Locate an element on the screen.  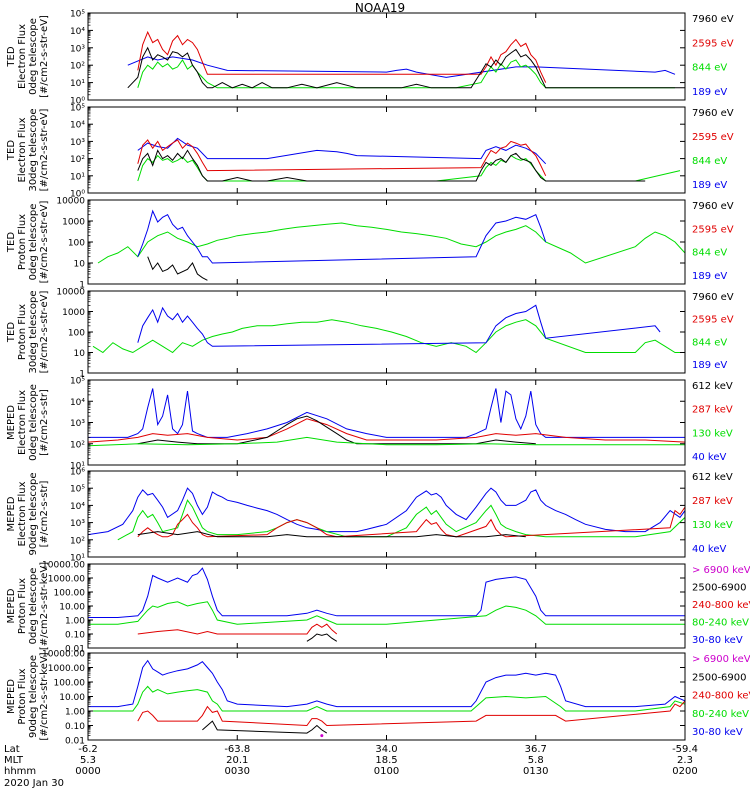
time-axis-value: 5.8 is located at coordinates (536, 760).